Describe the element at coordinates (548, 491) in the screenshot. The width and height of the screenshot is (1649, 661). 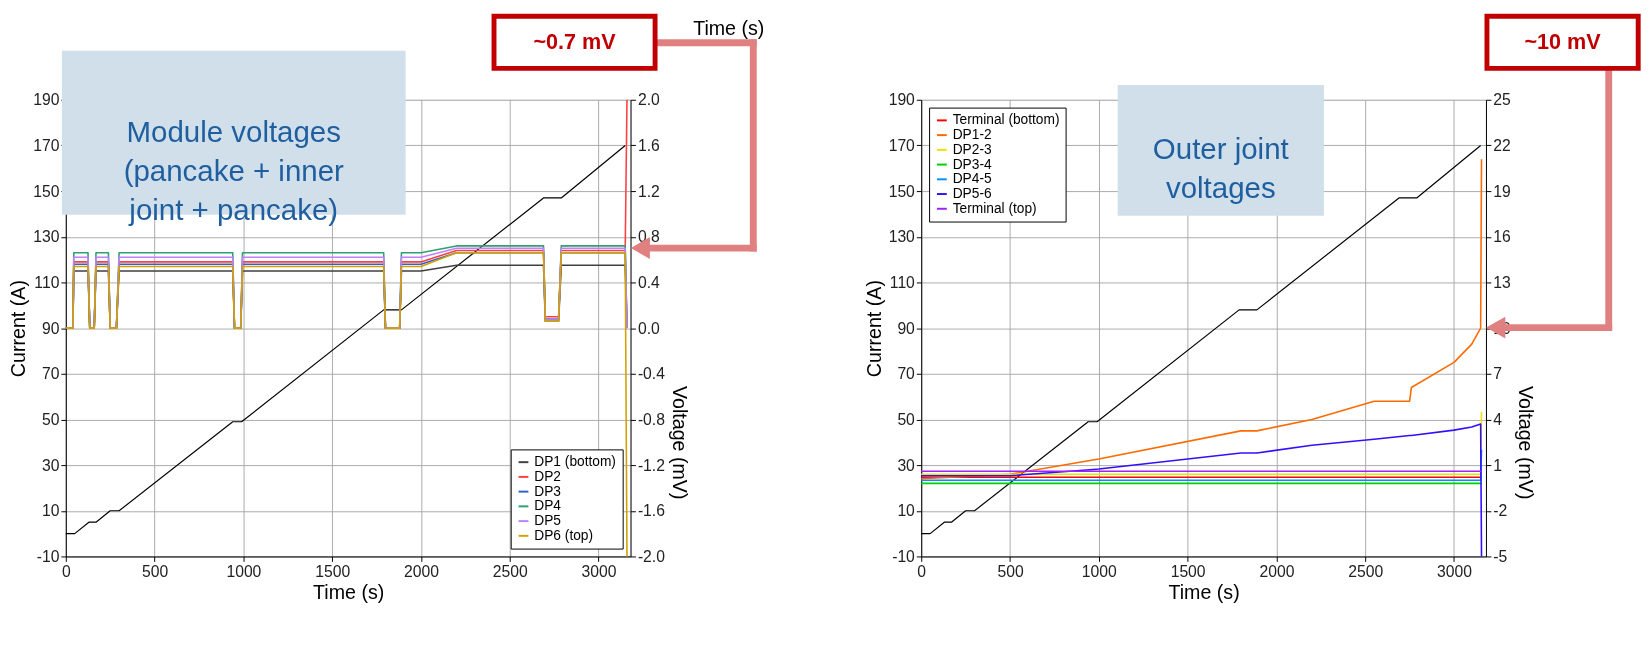
I see `legend-label: DP3` at that location.